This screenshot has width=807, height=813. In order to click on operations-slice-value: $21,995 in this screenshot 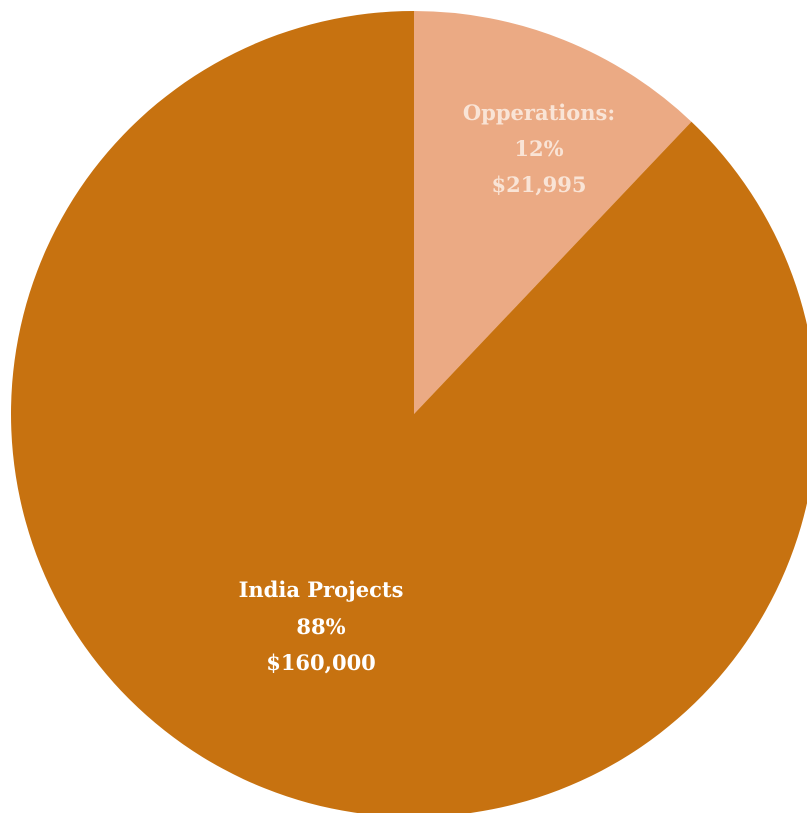, I will do `click(539, 184)`.